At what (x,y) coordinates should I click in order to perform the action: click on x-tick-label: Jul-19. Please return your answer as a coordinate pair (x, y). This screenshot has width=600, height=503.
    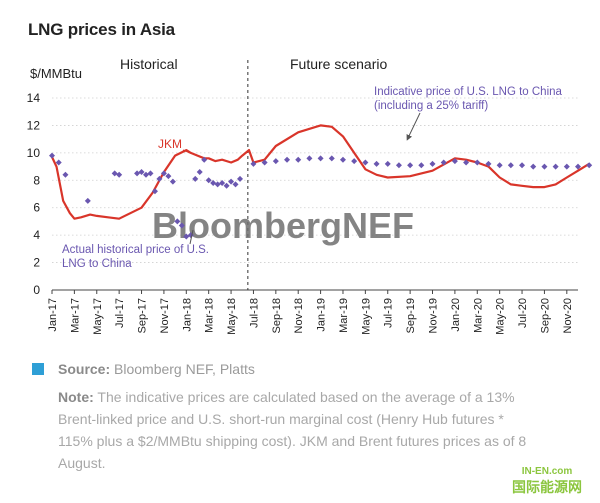
    Looking at the image, I should click on (389, 313).